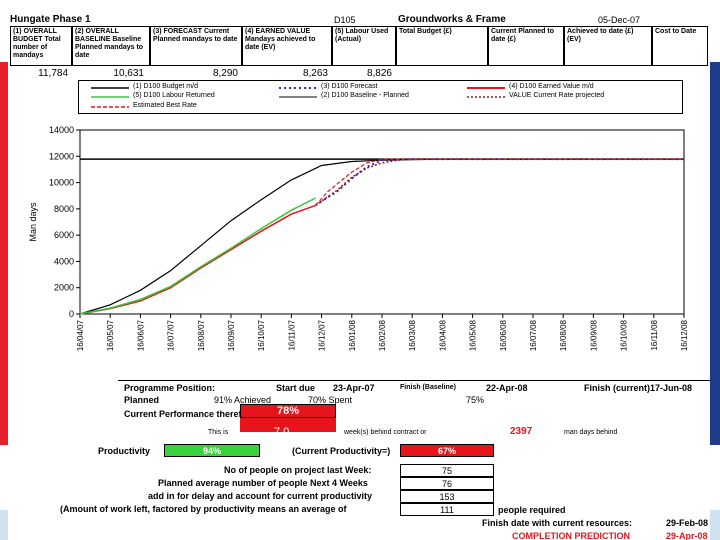  Describe the element at coordinates (165, 105) in the screenshot. I see `legend-best-rate: Estimated Best Rate` at that location.